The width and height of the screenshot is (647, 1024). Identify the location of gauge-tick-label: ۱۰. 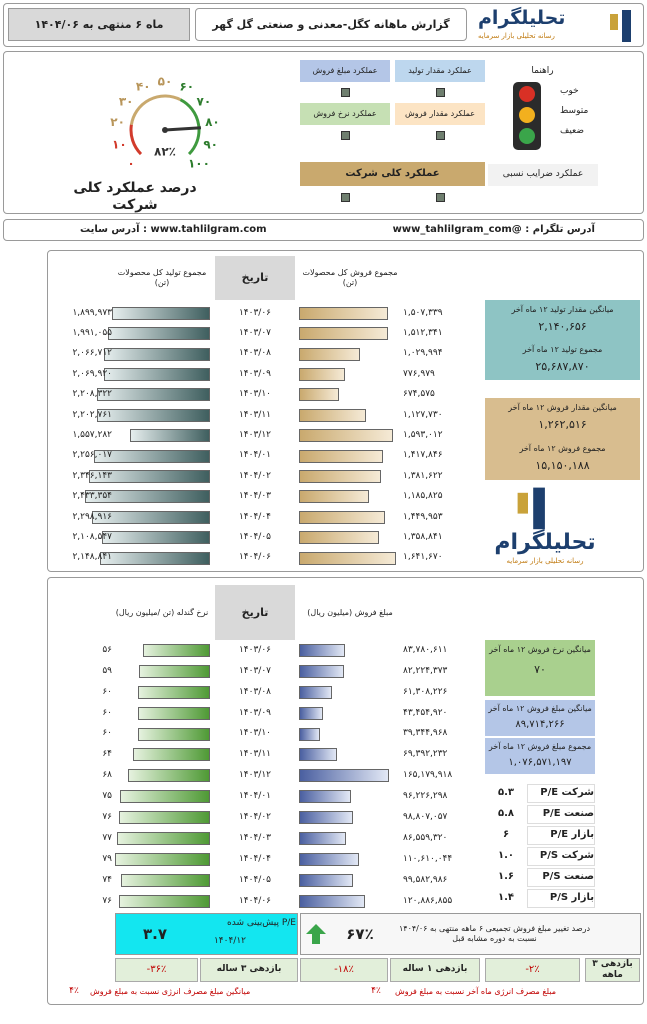
(119, 144).